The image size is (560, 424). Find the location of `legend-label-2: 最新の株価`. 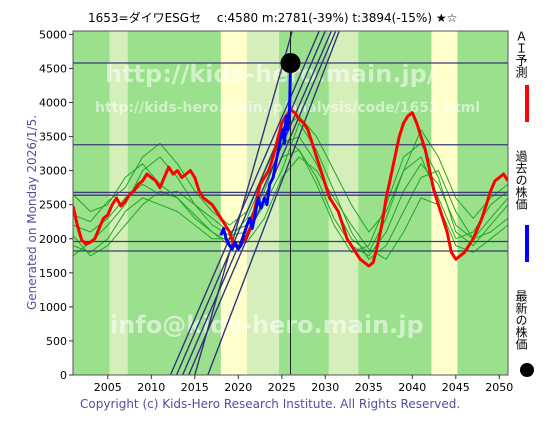

legend-label-2: 最新の株価 is located at coordinates (521, 320).